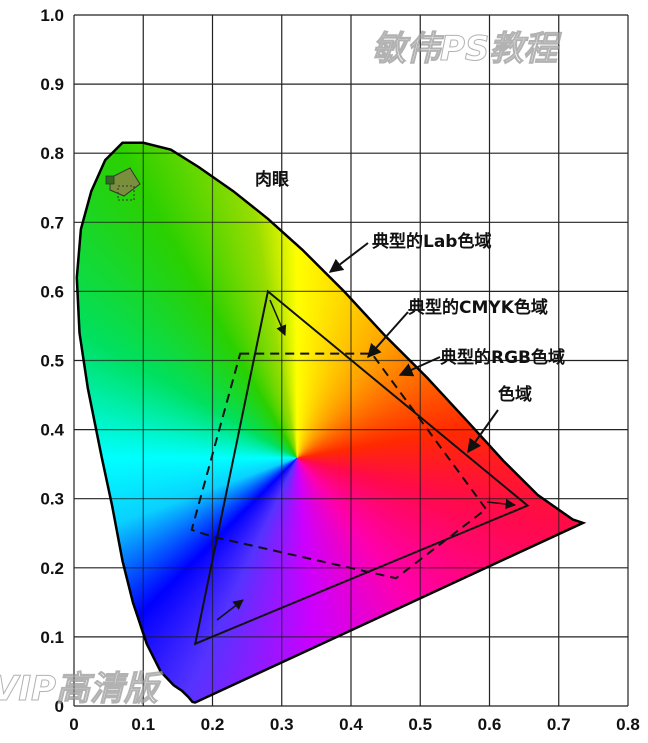  What do you see at coordinates (559, 724) in the screenshot?
I see `x-tick-label: 0.7` at bounding box center [559, 724].